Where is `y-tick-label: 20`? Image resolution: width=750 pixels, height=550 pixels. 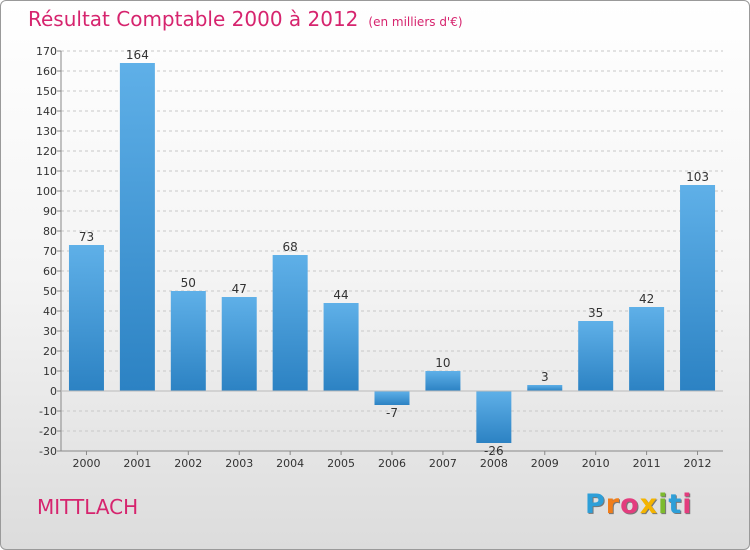
y-tick-label: 20 is located at coordinates (50, 351).